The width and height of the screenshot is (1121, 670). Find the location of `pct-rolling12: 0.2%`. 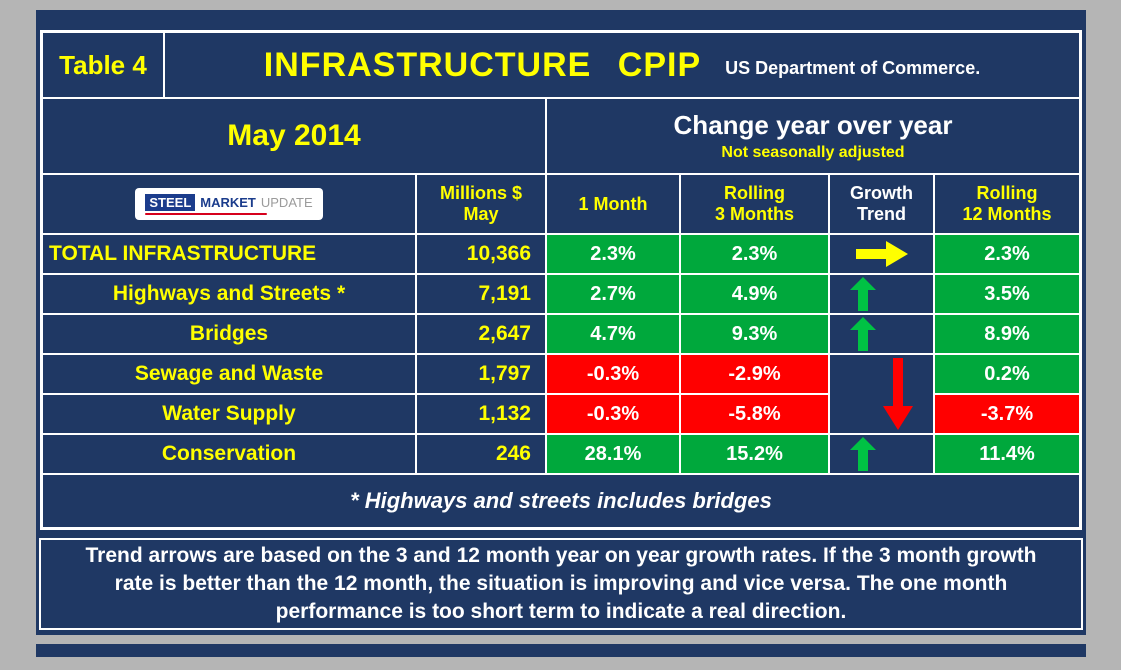

pct-rolling12: 0.2% is located at coordinates (1007, 374).